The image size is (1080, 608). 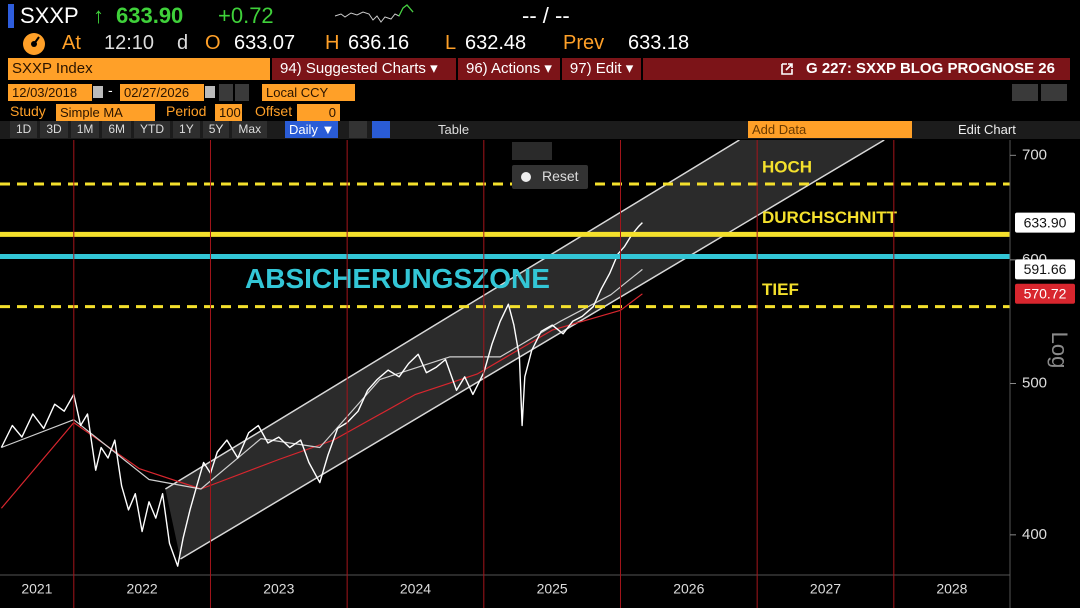 I want to click on export-icon, so click(x=787, y=69).